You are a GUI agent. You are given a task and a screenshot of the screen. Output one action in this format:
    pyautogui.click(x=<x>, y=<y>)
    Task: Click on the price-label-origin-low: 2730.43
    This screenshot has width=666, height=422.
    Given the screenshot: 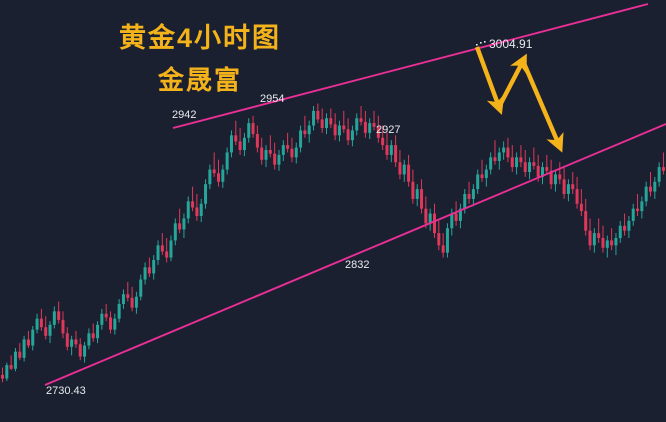 What is the action you would take?
    pyautogui.click(x=66, y=391)
    